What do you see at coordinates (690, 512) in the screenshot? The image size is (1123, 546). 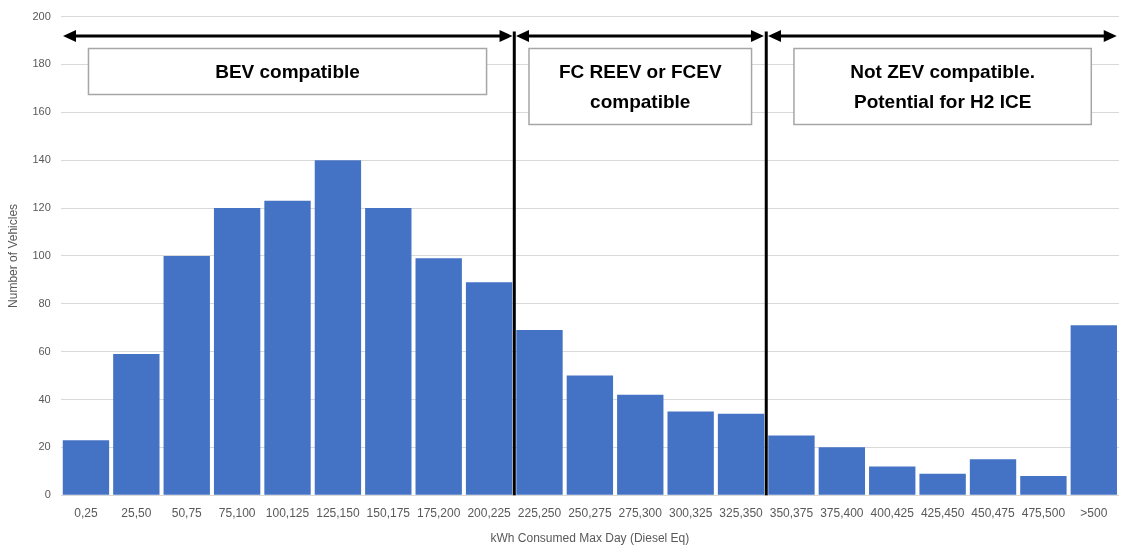 I see `x-tick-label: 300,325` at bounding box center [690, 512].